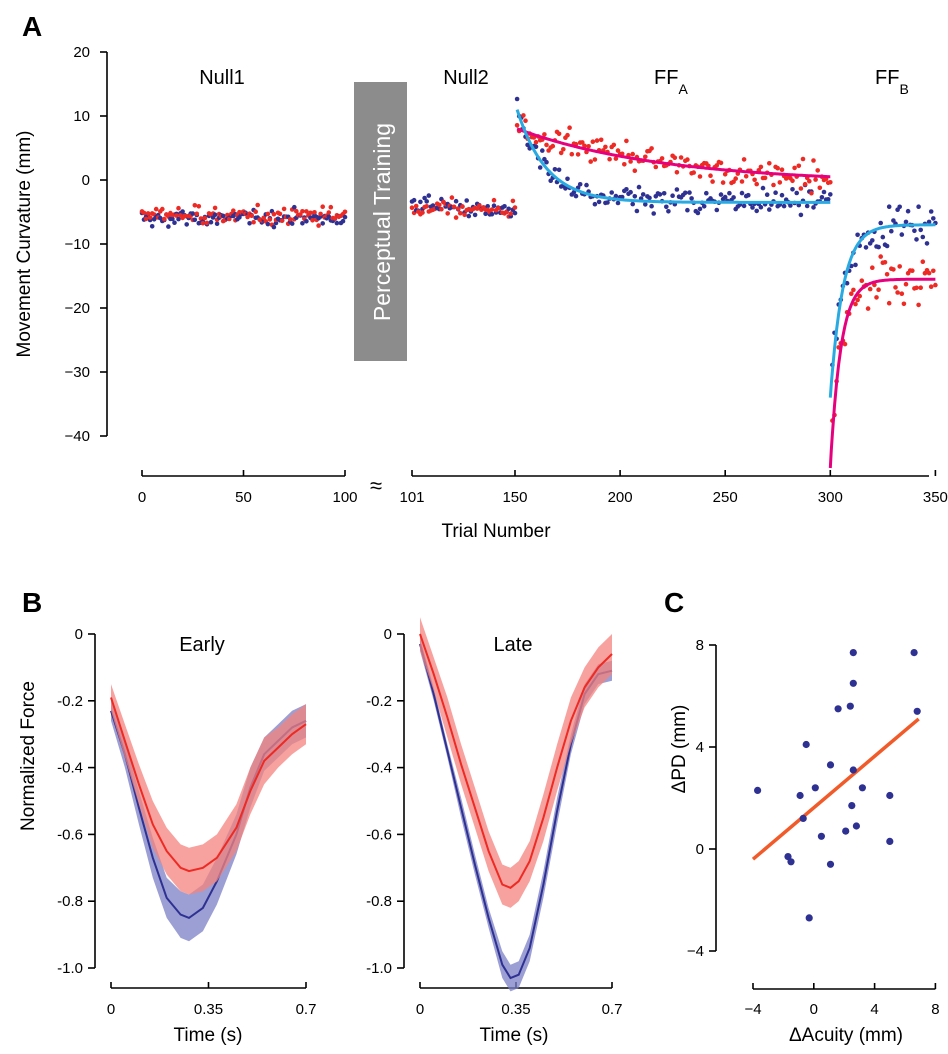  Describe the element at coordinates (77, 244) in the screenshot. I see `panel-a-ytick-label: −10` at that location.